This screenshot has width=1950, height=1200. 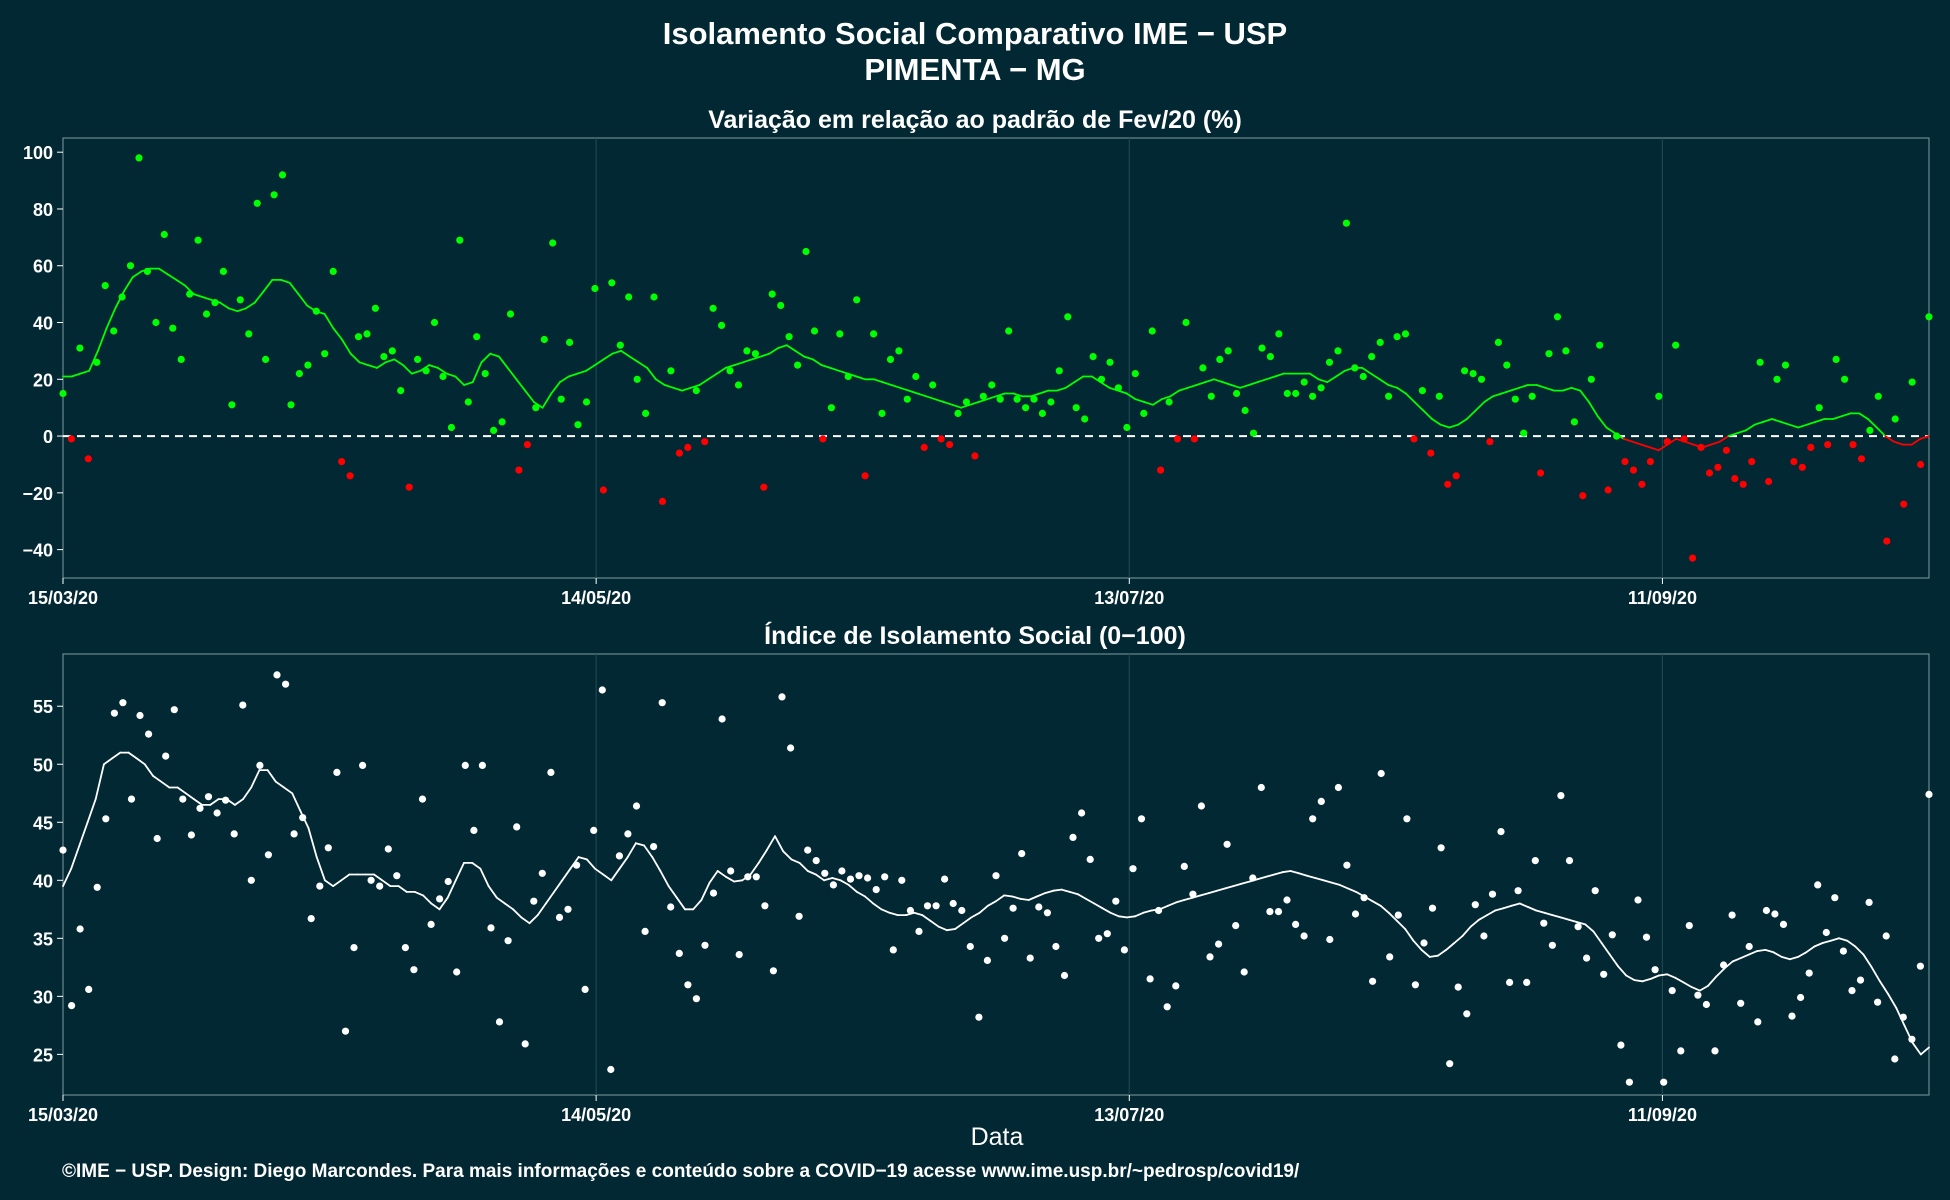 I want to click on panel-variation-x-axis: 15/03/20 14/05/20 13/07/20 11/09/20, so click(x=862, y=593).